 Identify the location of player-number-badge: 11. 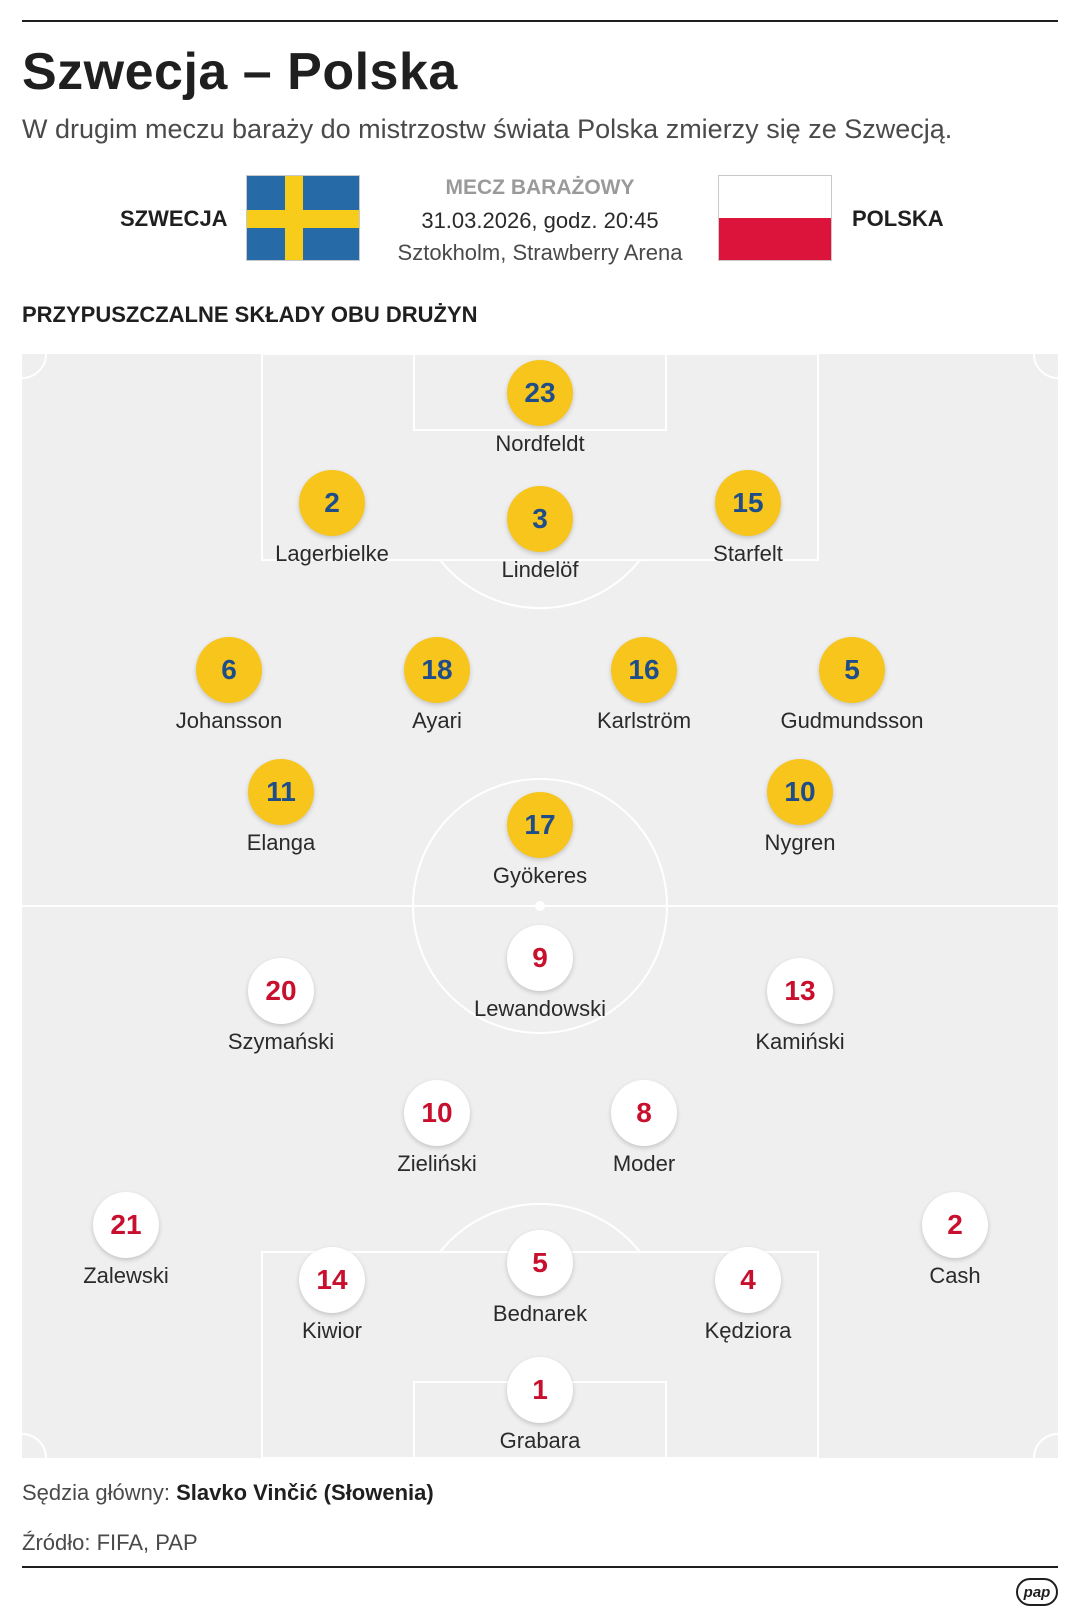
(281, 792).